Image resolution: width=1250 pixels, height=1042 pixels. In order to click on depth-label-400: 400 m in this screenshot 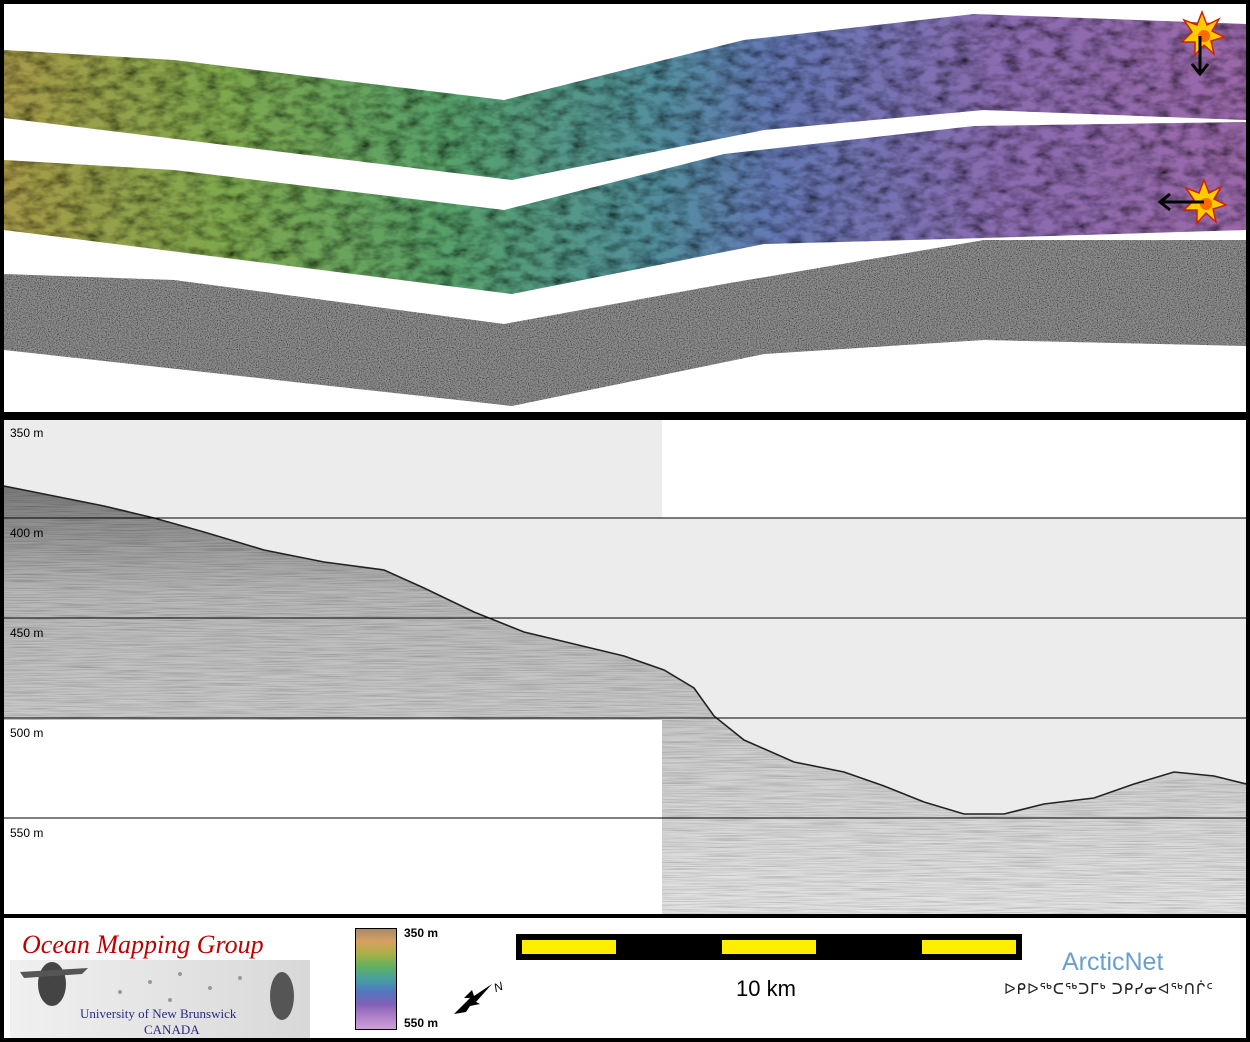, I will do `click(27, 533)`.